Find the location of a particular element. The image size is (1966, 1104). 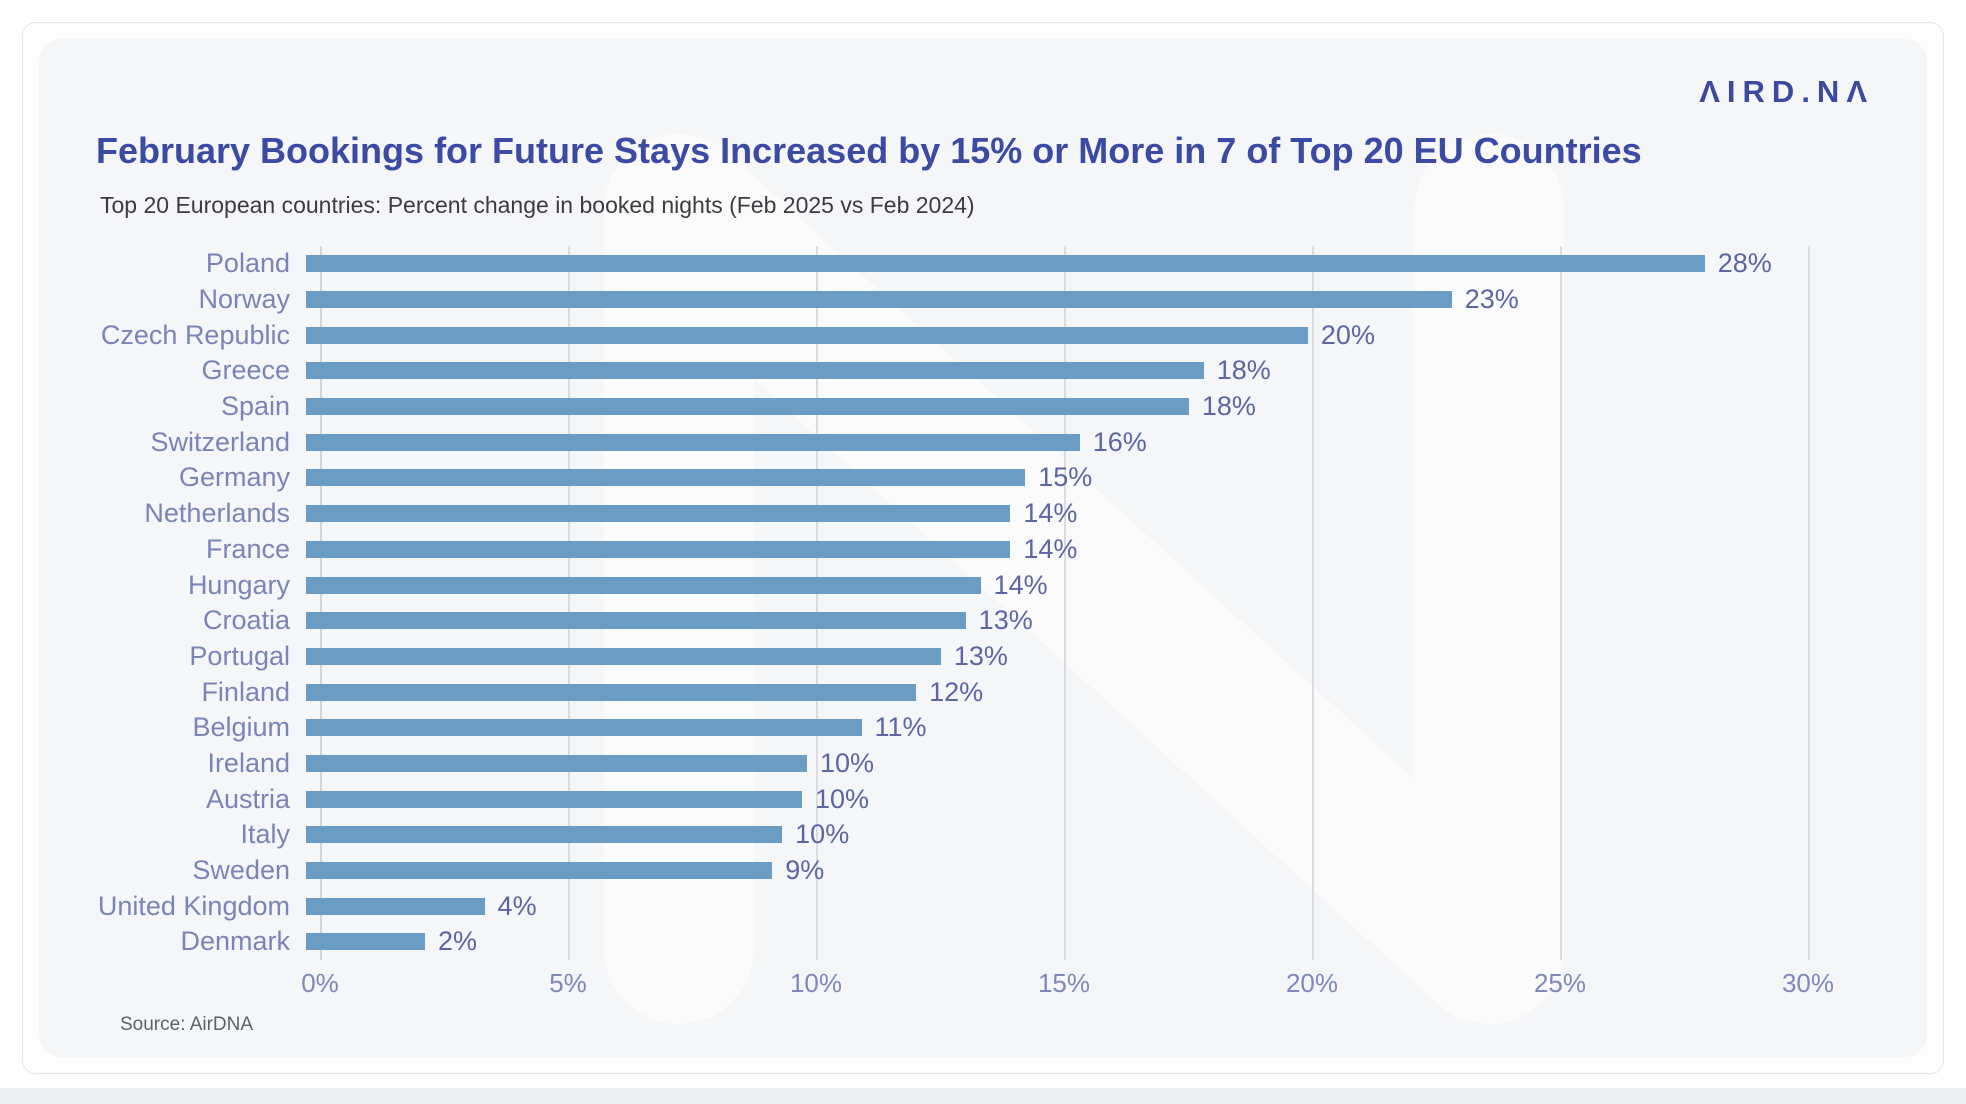

country-label: Belgium is located at coordinates (241, 727).